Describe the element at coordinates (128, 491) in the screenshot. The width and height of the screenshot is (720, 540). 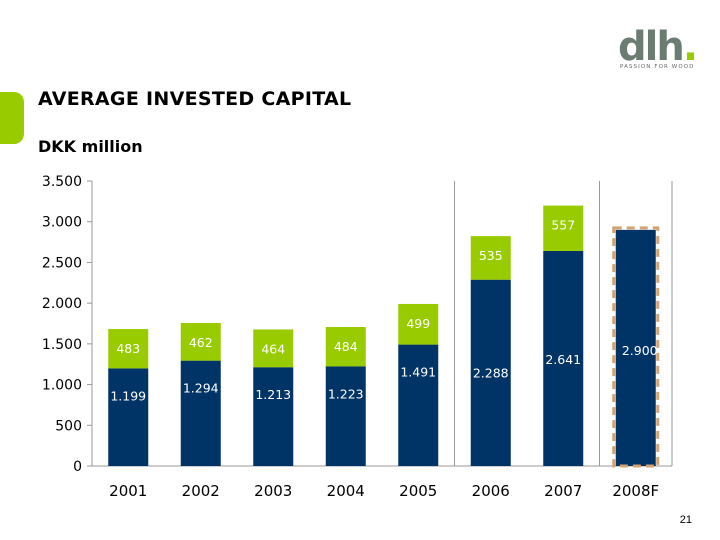
I see `x-tick-label: 2001` at that location.